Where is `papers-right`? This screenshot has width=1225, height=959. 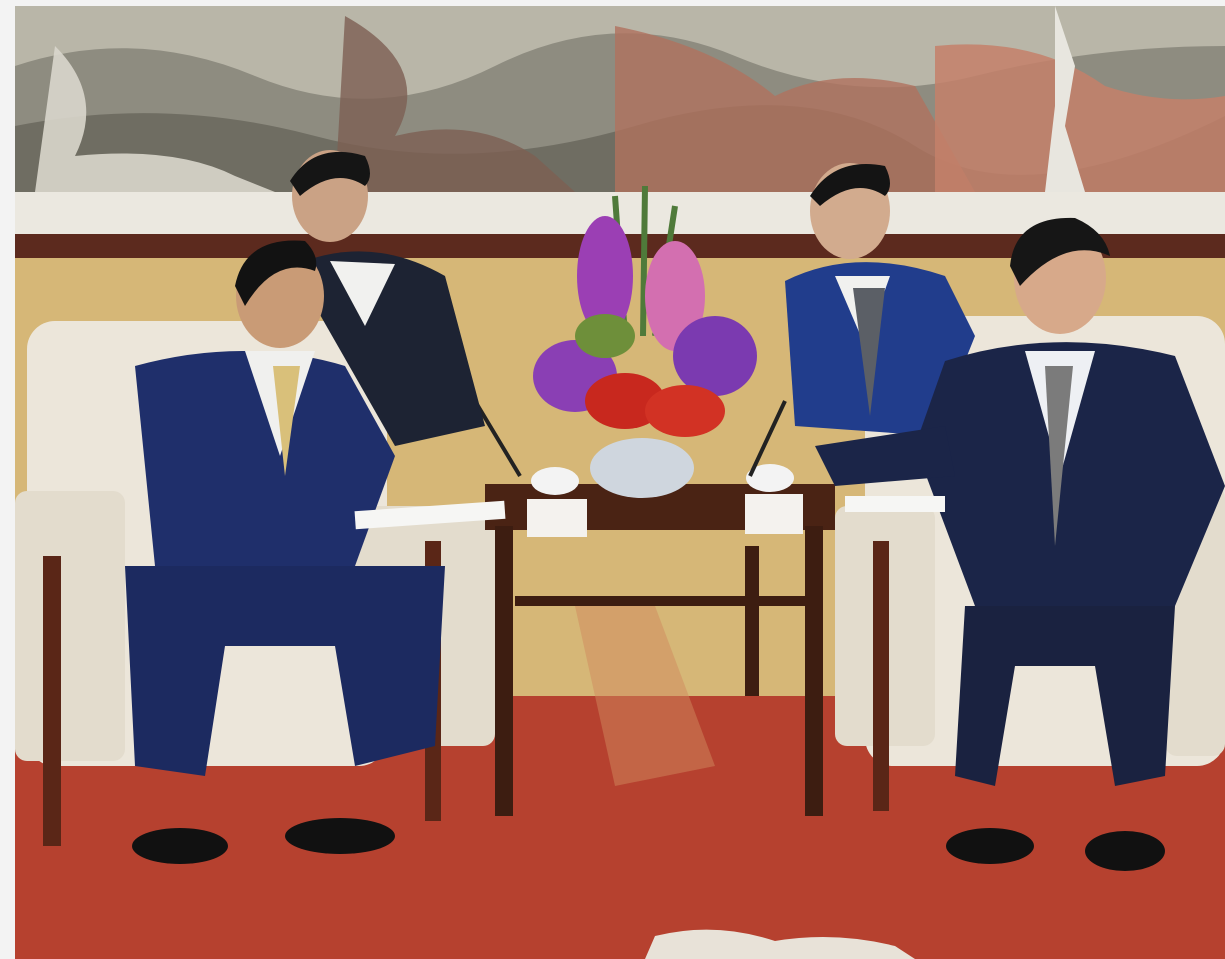
papers-right is located at coordinates (895, 504).